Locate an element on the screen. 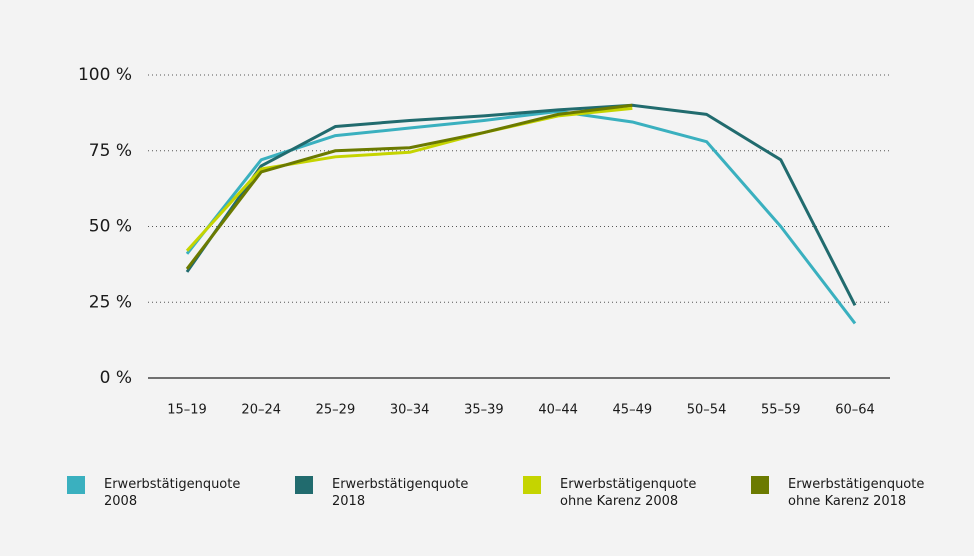 This screenshot has width=974, height=556. legend-item: Erwerbstätigenquote 2018 is located at coordinates (388, 493).